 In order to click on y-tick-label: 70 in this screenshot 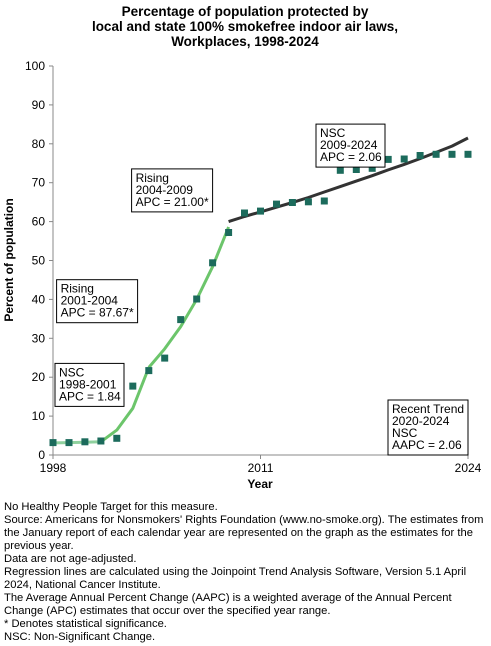, I will do `click(39, 183)`.